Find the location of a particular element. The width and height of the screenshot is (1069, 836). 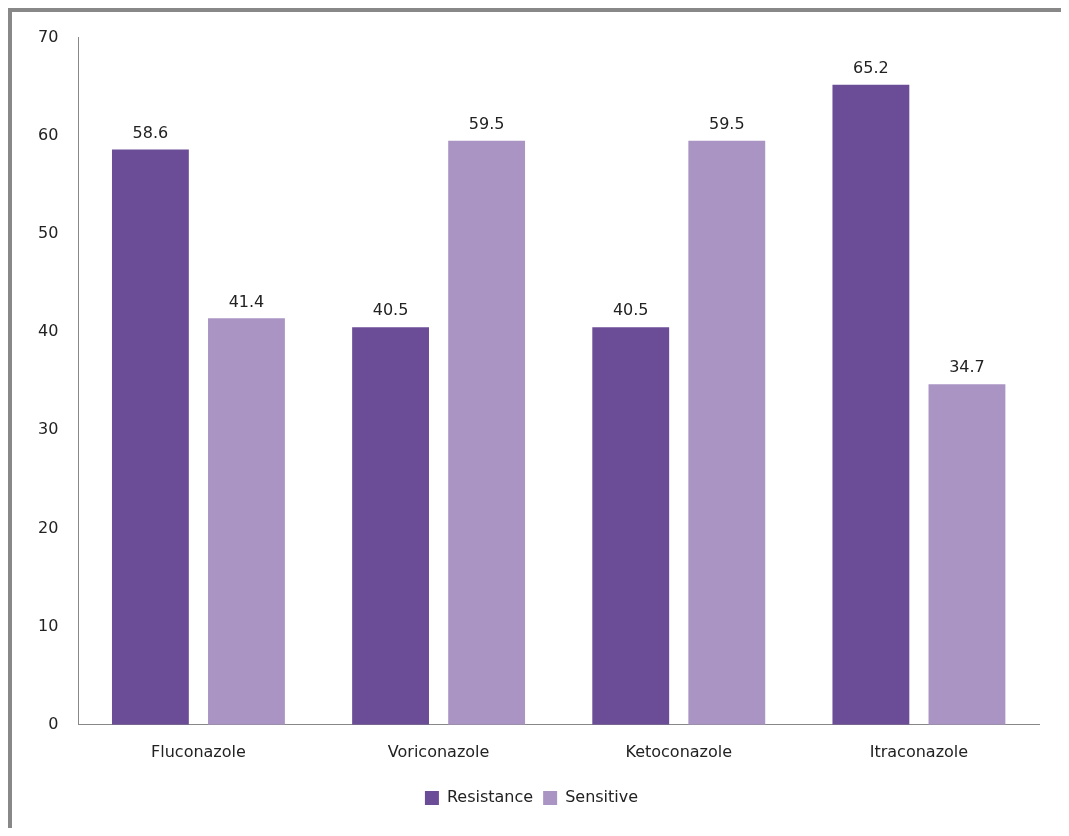

data-label: 65.2 is located at coordinates (871, 67).